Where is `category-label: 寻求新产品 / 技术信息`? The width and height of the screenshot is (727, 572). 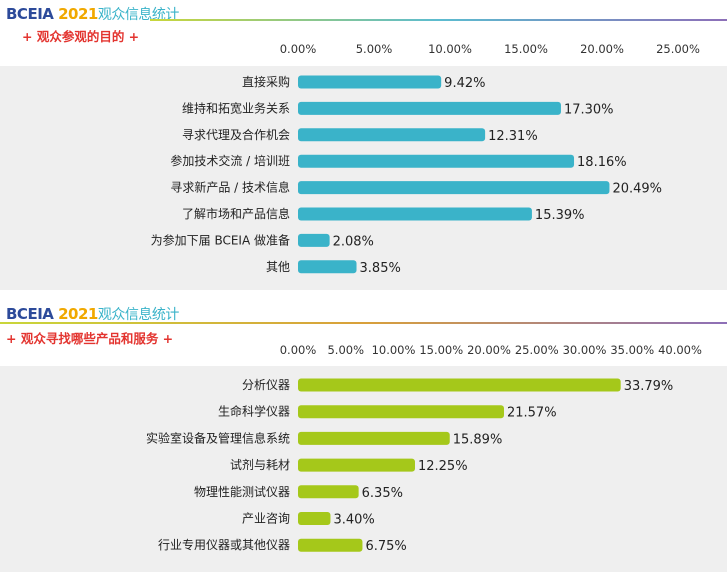 category-label: 寻求新产品 / 技术信息 is located at coordinates (230, 187).